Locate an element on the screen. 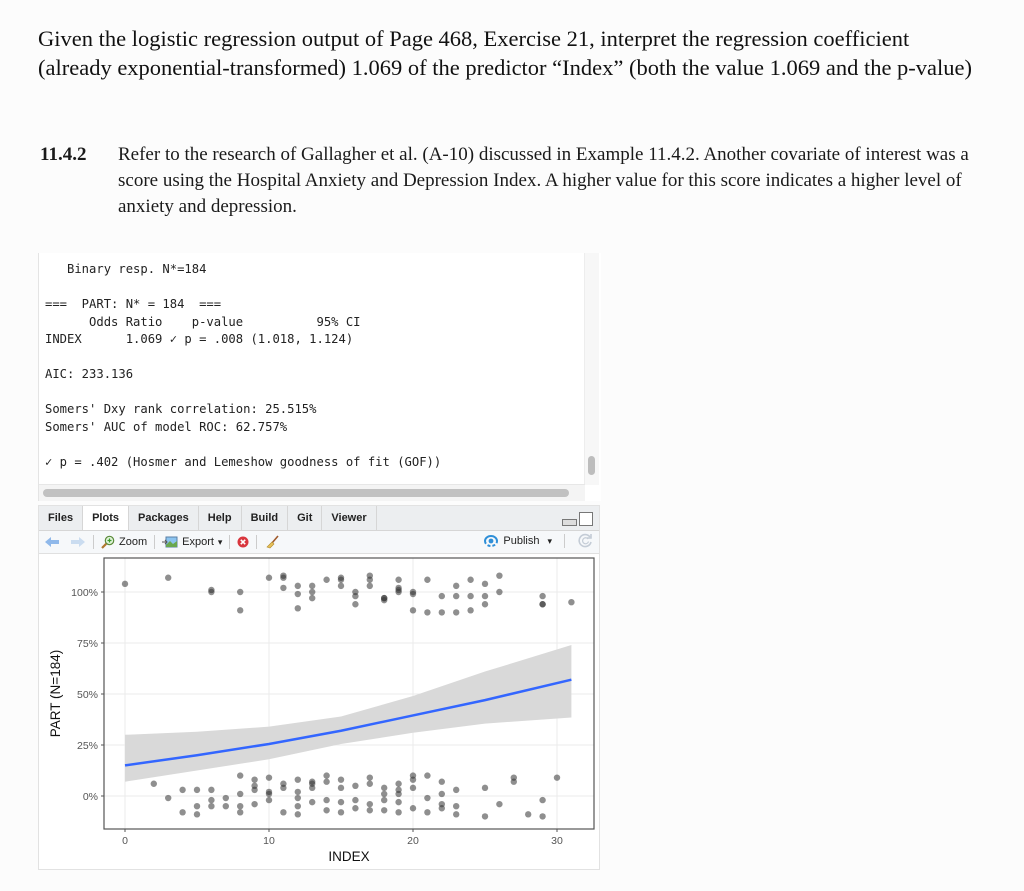 Image resolution: width=1024 pixels, height=891 pixels. zoom-button: Zoom is located at coordinates (124, 542).